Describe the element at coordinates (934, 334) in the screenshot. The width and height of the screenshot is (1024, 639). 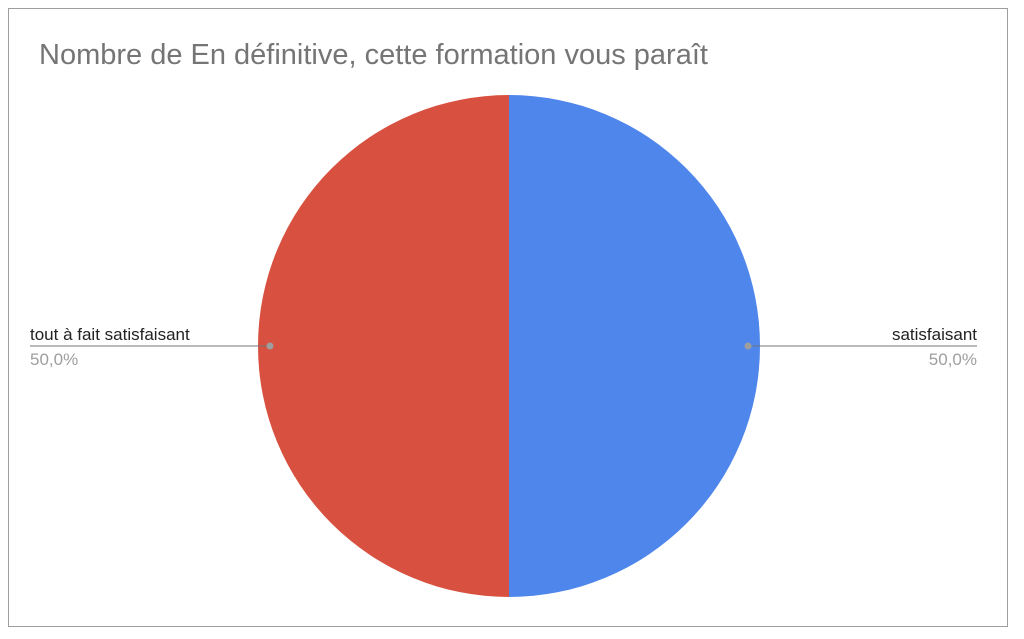
I see `slice-label-satisfaisant: satisfaisant` at that location.